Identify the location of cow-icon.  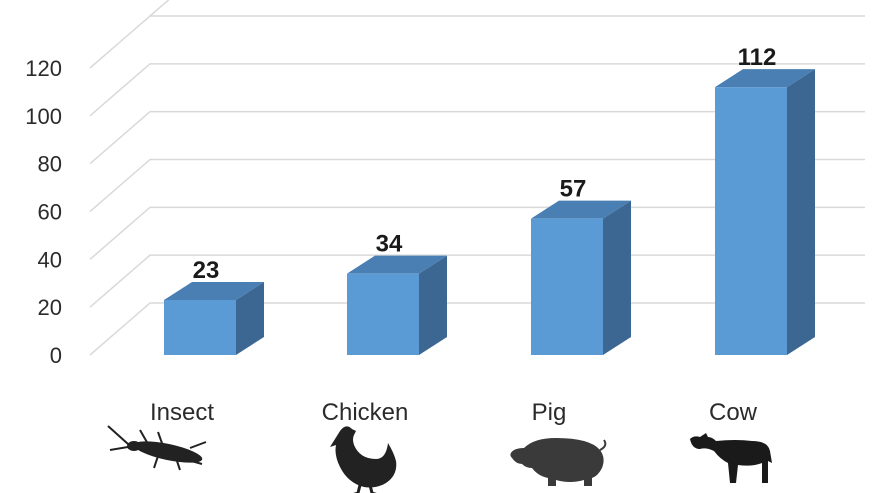
(731, 458).